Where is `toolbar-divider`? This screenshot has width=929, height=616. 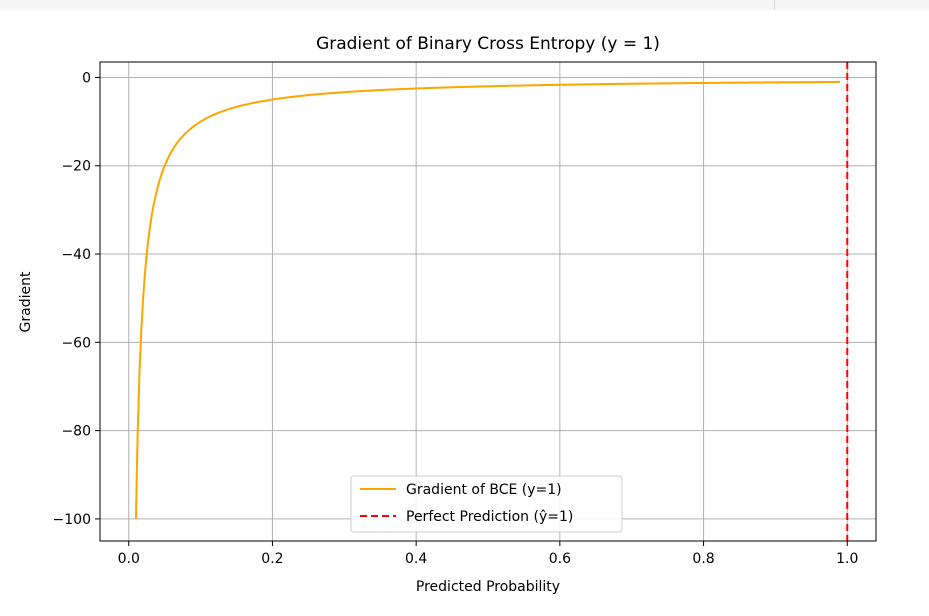
toolbar-divider is located at coordinates (774, 5).